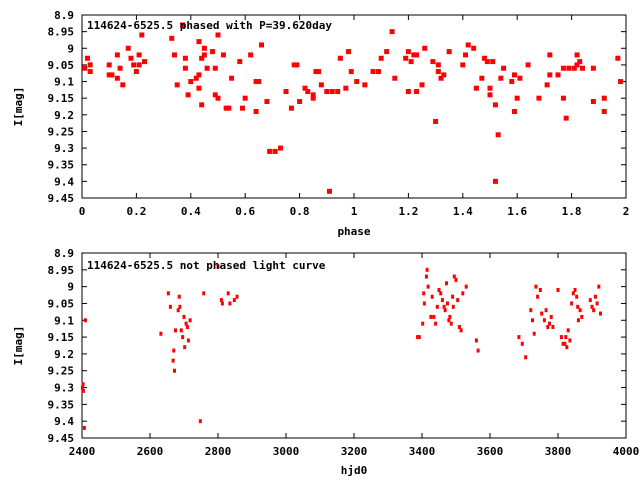 Image resolution: width=640 pixels, height=480 pixels. Describe the element at coordinates (61, 404) in the screenshot. I see `y-tick-label: 9.35` at that location.